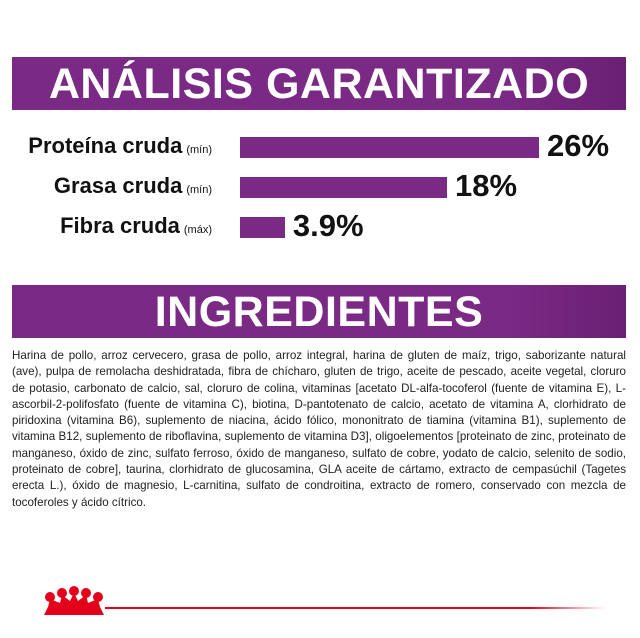 The height and width of the screenshot is (638, 640). I want to click on analysis-title: ANÁLISIS GARANTIZADO, so click(319, 83).